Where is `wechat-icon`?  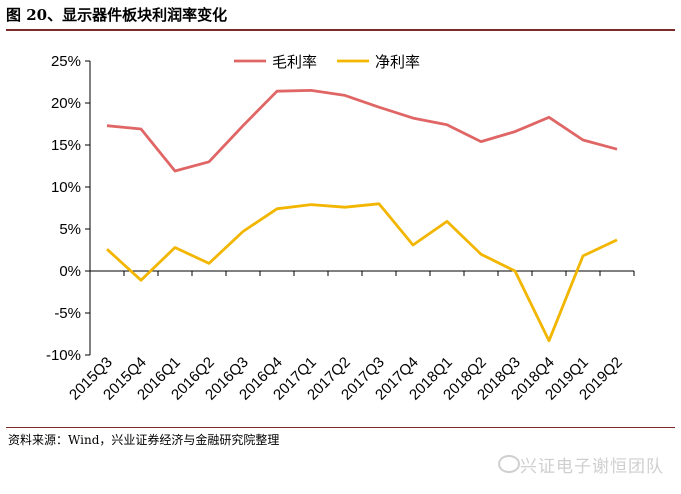
wechat-icon is located at coordinates (509, 464).